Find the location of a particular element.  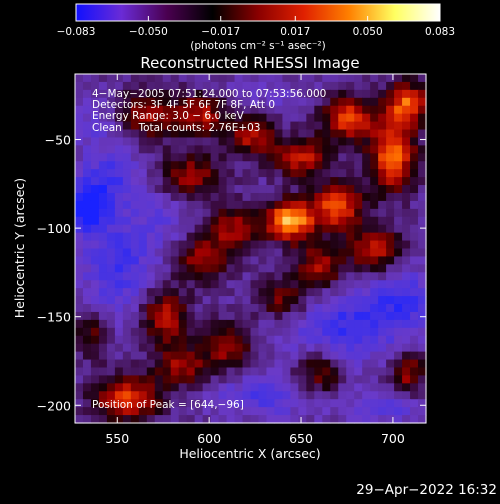

annotation-time-range: 4−May−2005 07:51:24.000 to 07:53:56.000 is located at coordinates (209, 94).